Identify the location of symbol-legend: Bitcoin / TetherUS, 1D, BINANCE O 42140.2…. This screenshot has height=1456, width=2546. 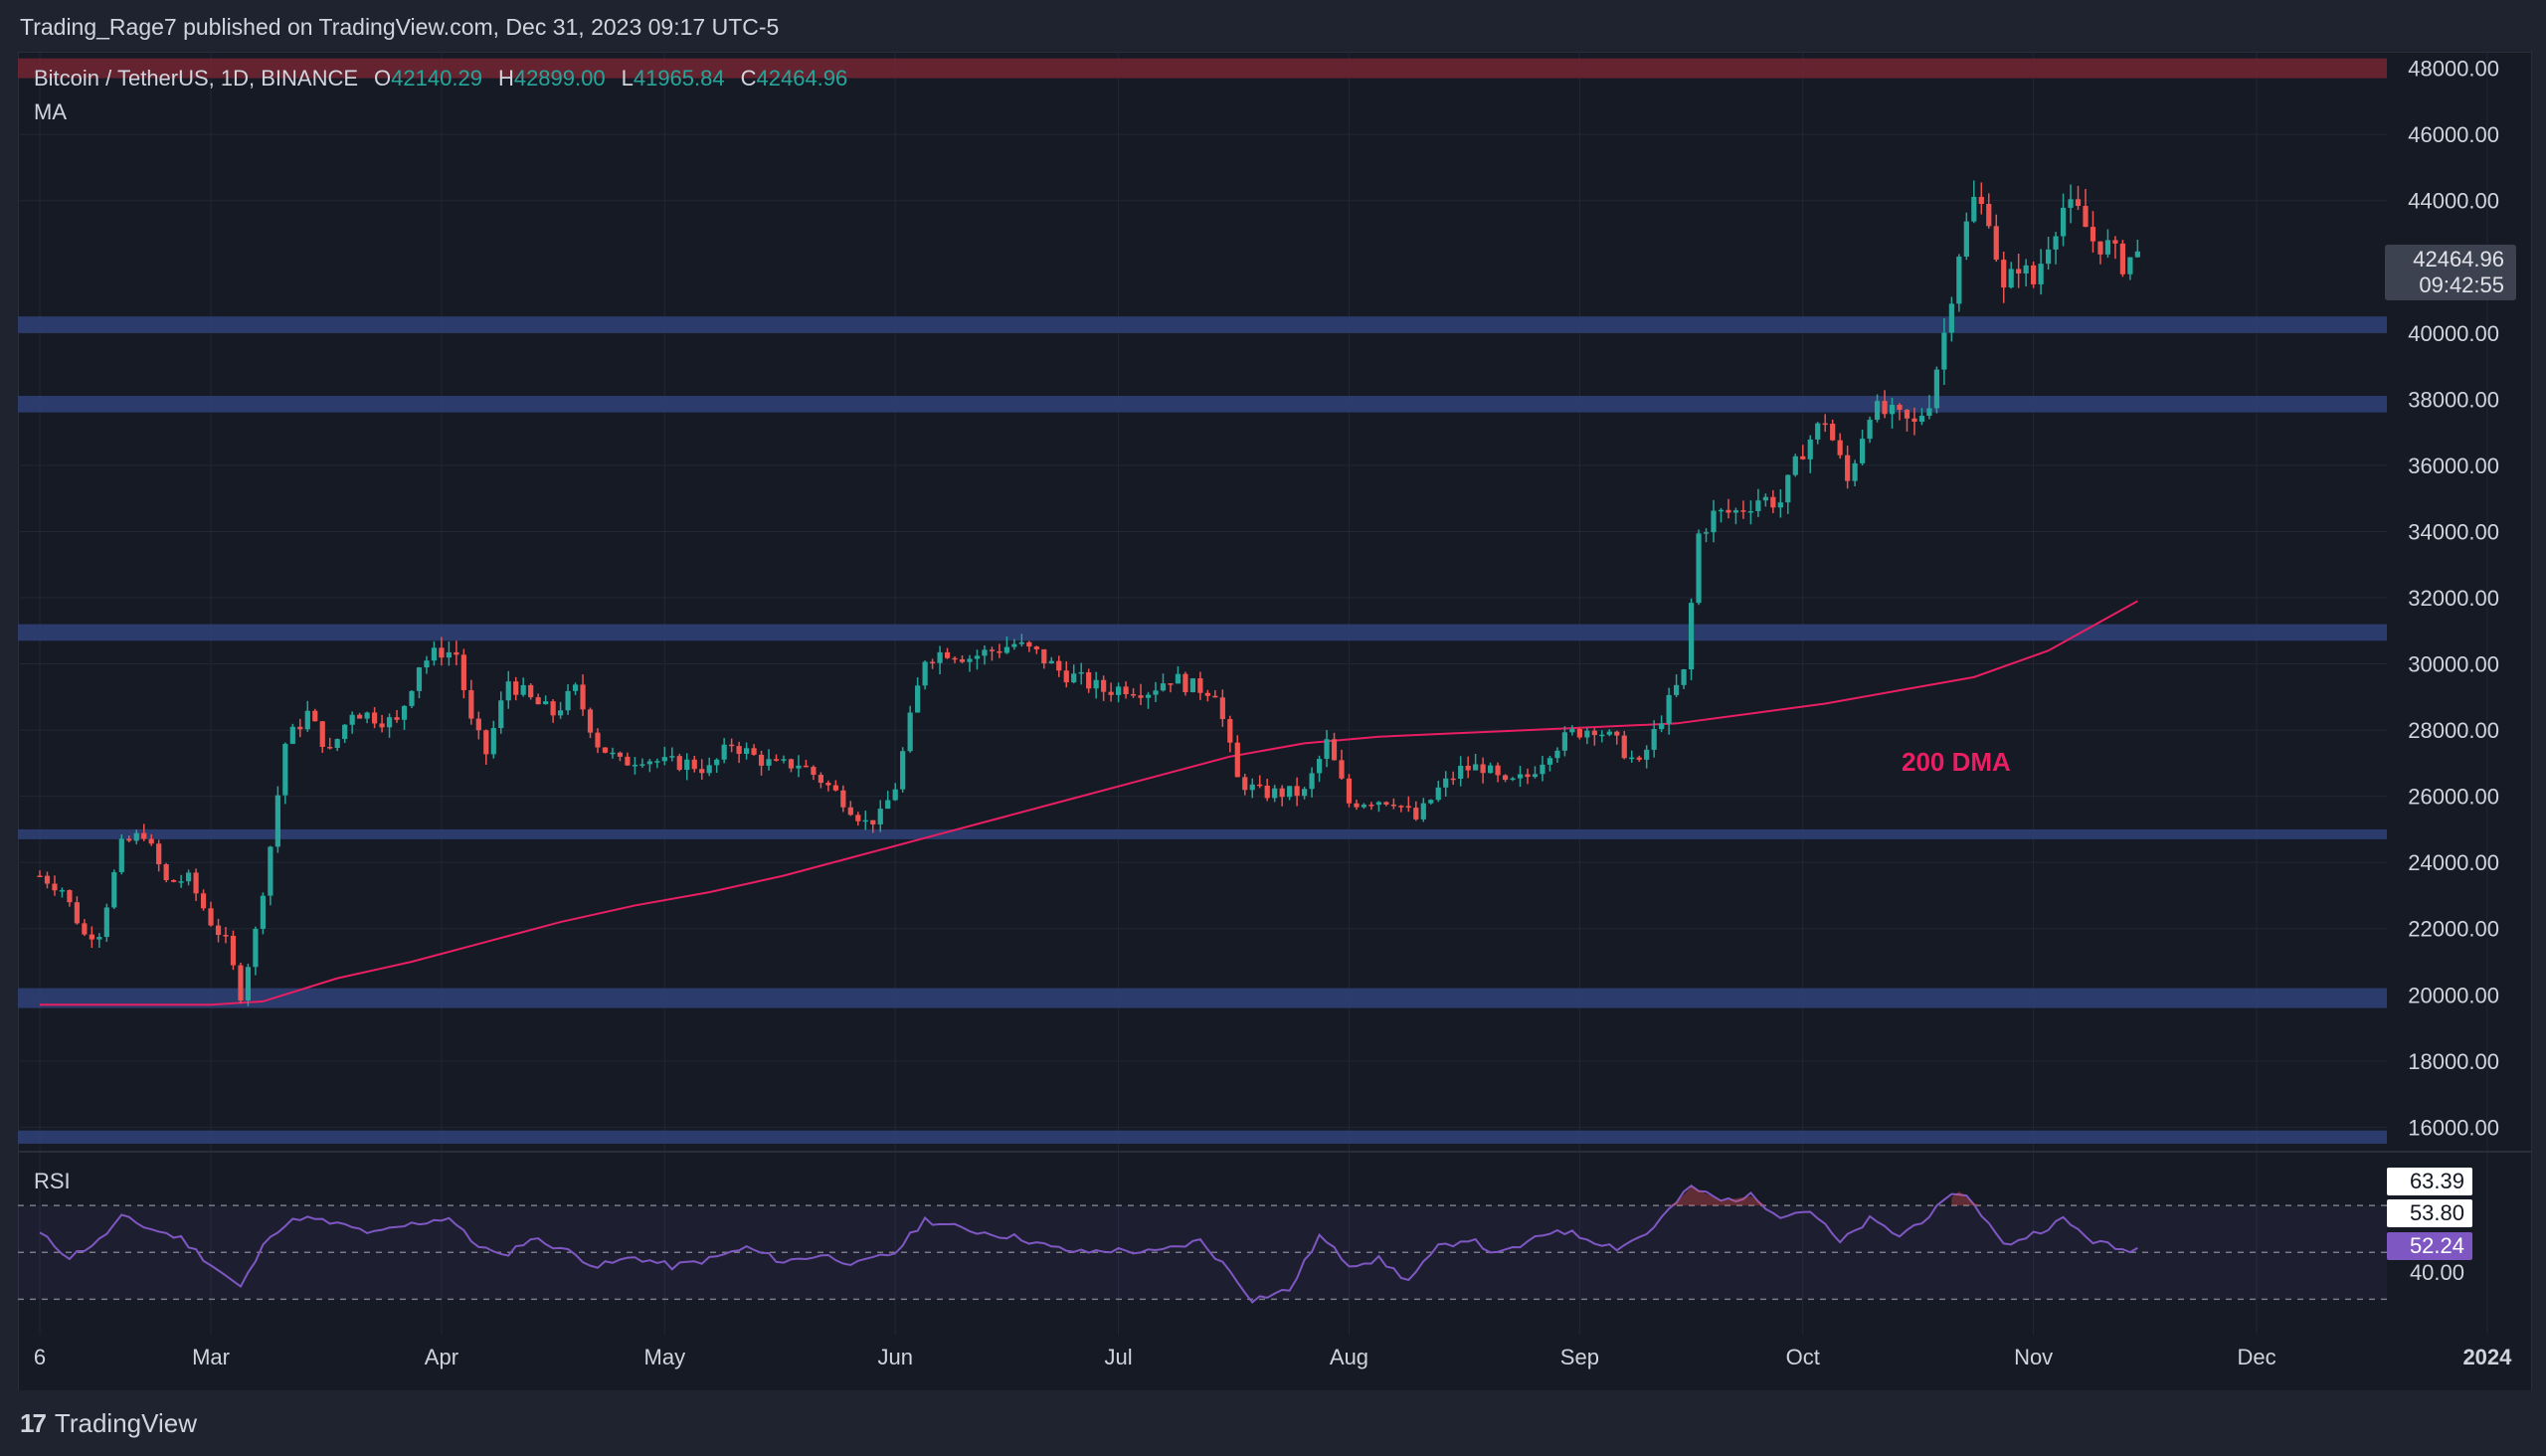
(440, 78).